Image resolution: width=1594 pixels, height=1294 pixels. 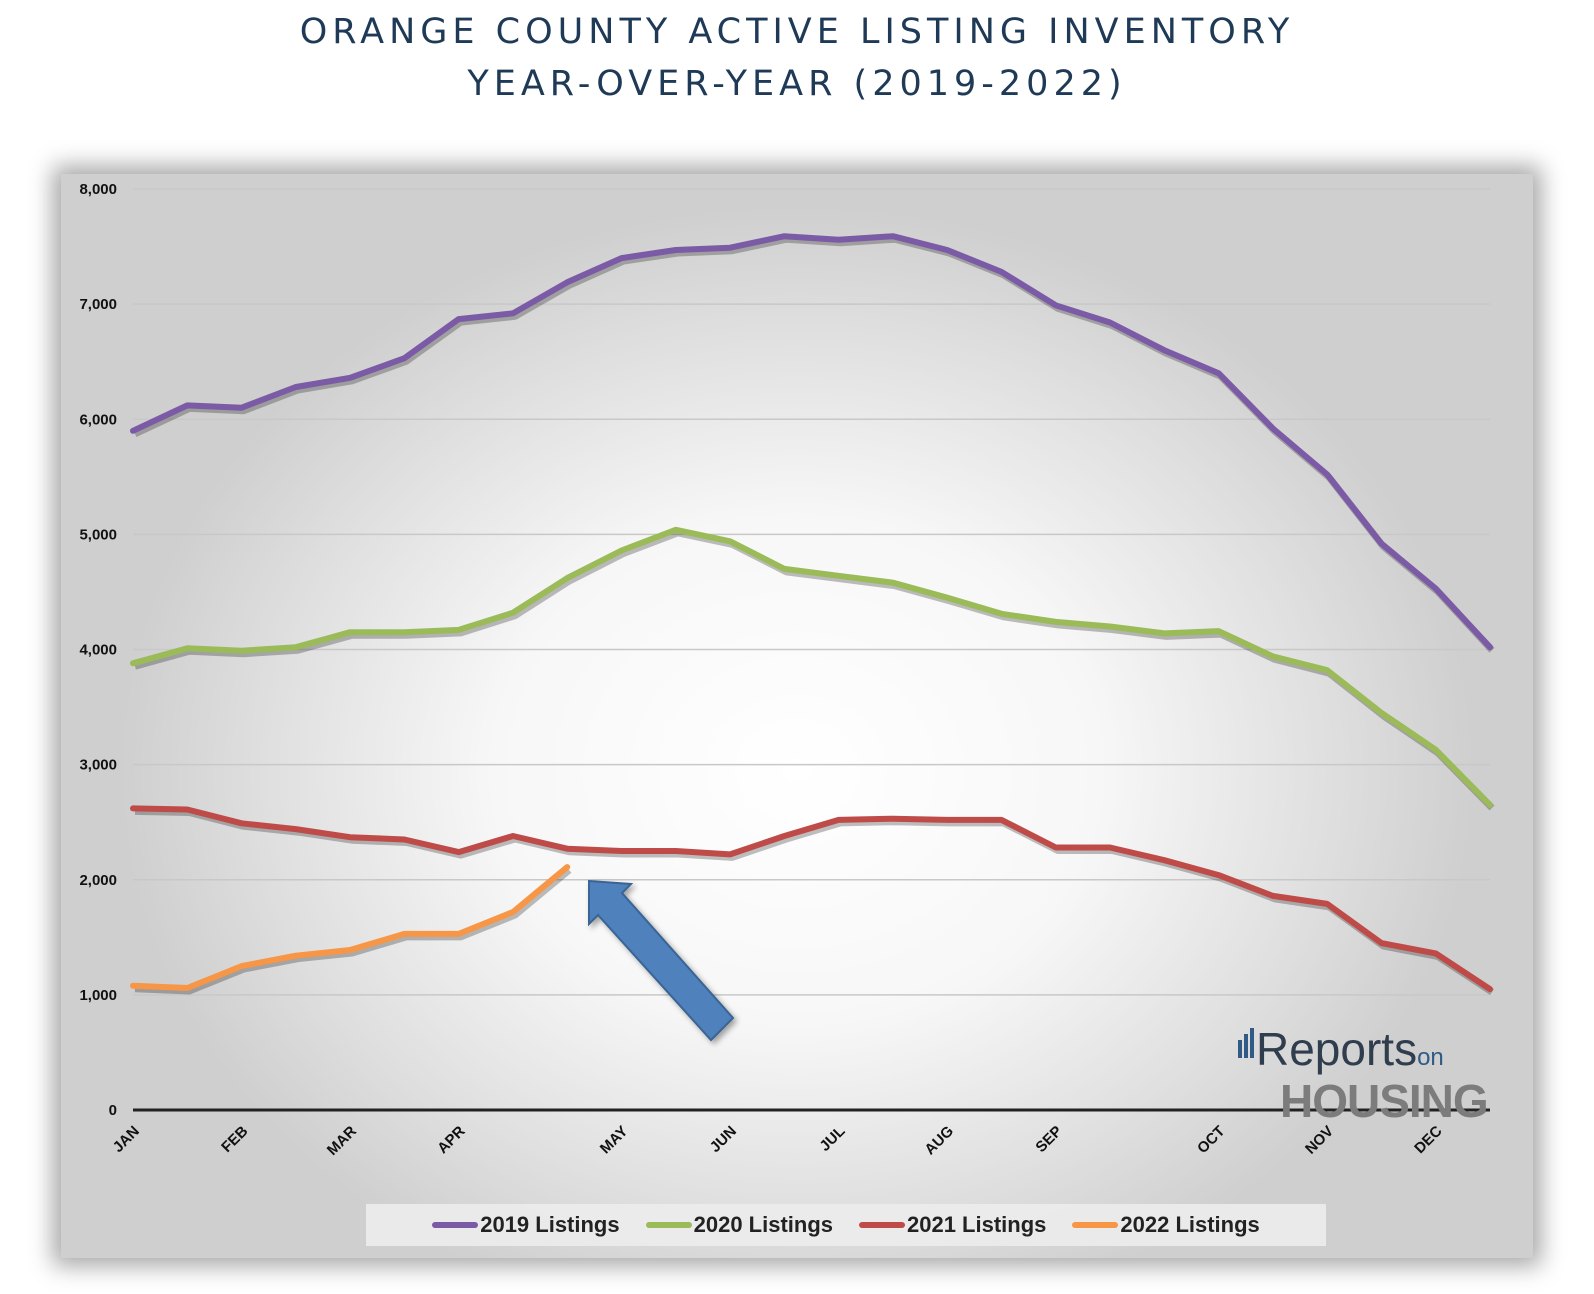 What do you see at coordinates (1190, 1224) in the screenshot?
I see `legend-label: 2022 Listings` at bounding box center [1190, 1224].